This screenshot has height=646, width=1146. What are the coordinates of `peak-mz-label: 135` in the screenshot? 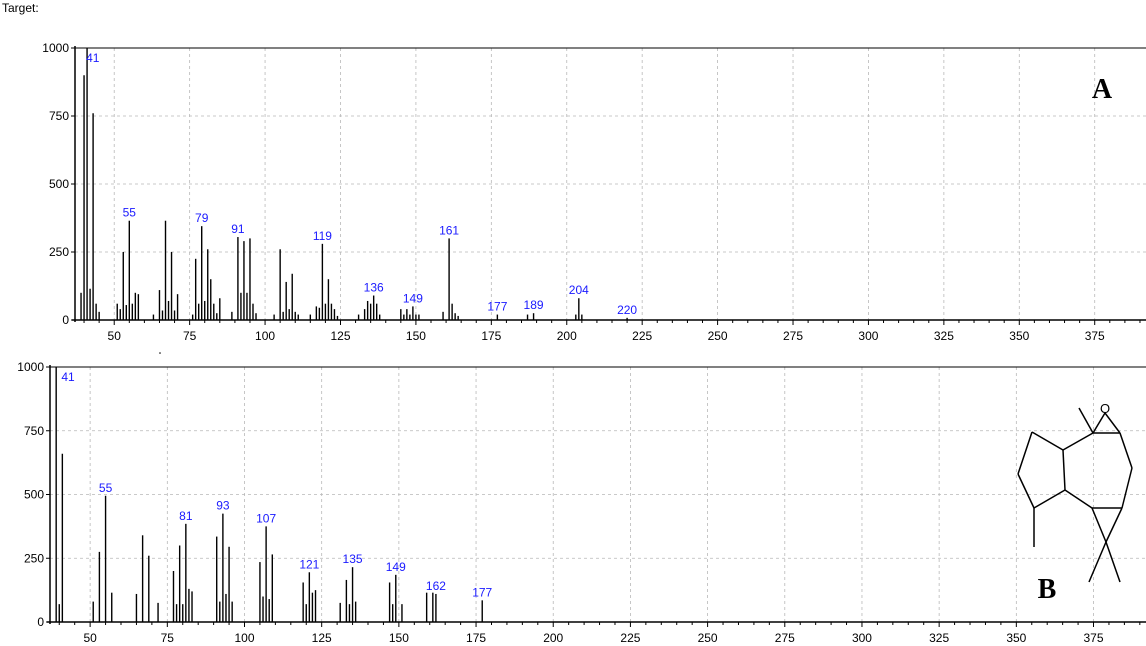 It's located at (353, 559).